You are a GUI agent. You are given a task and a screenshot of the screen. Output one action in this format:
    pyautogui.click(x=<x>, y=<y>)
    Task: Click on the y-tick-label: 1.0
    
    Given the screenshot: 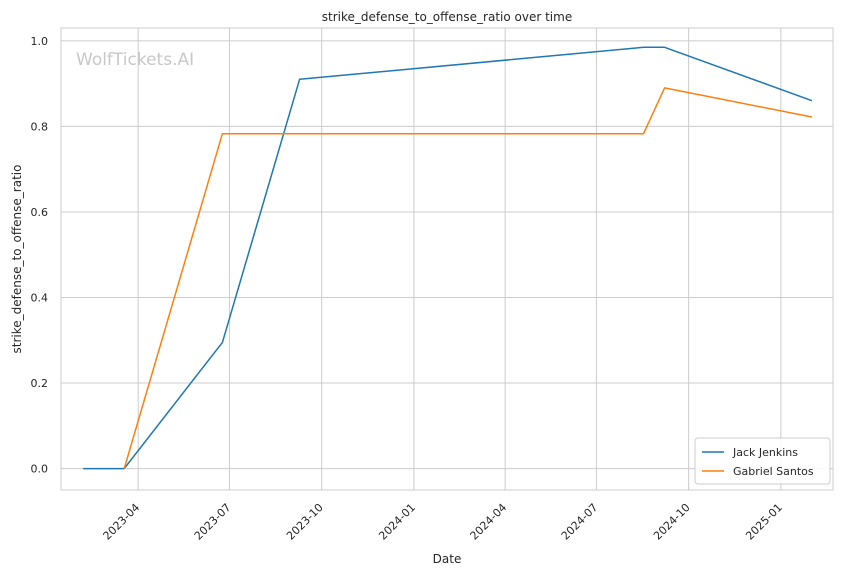 What is the action you would take?
    pyautogui.click(x=40, y=41)
    